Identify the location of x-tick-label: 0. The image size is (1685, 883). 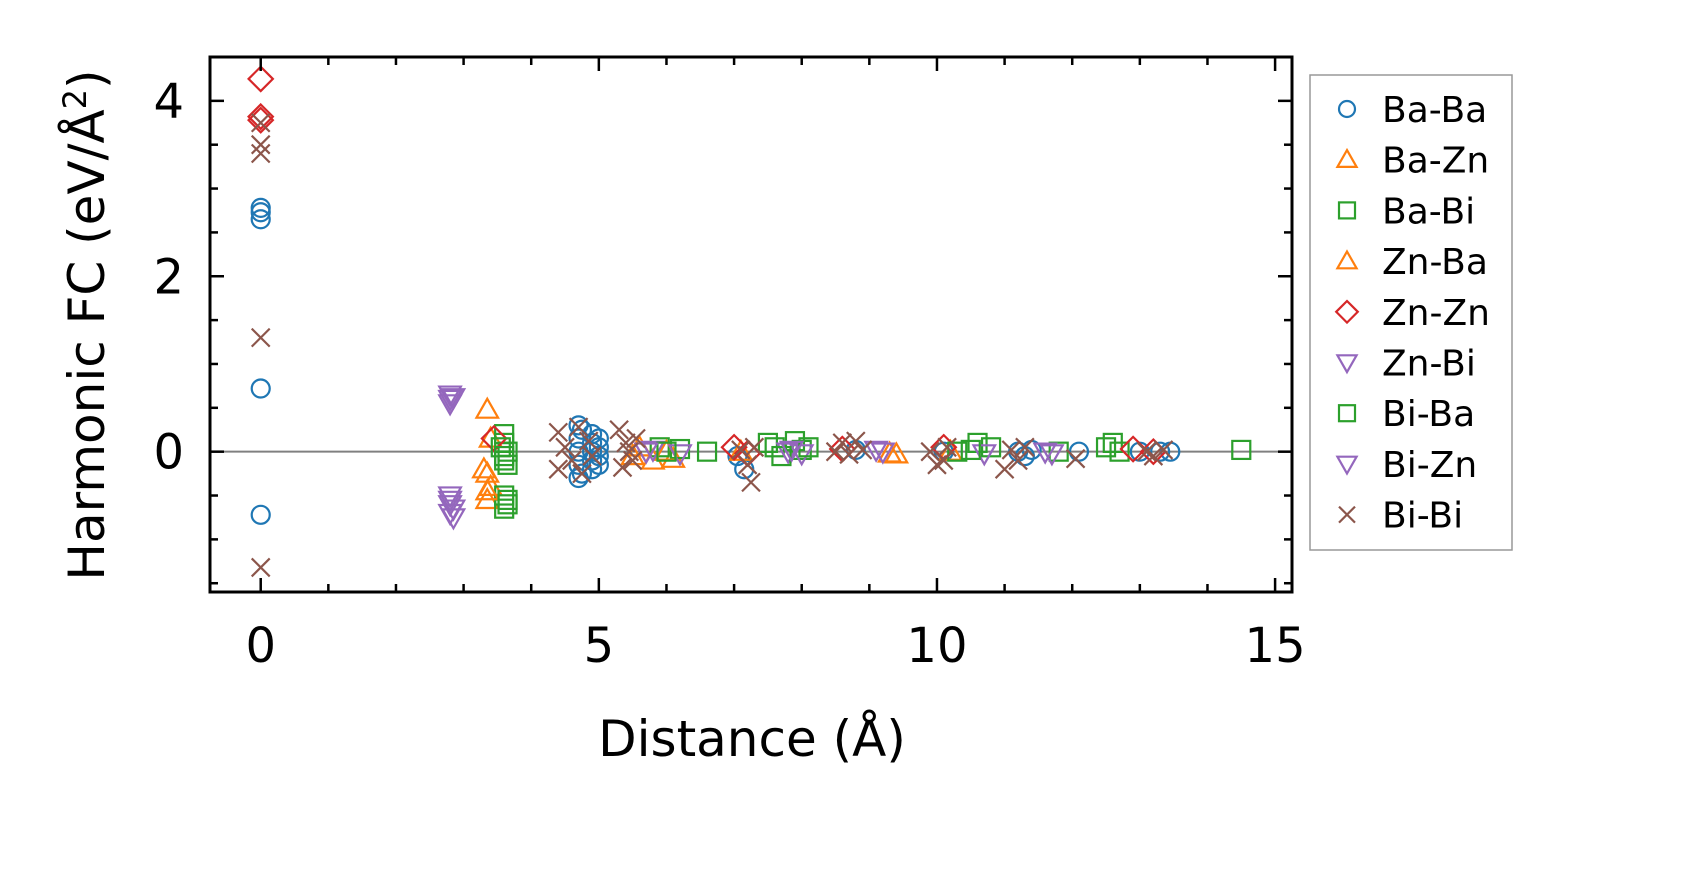
(260, 646).